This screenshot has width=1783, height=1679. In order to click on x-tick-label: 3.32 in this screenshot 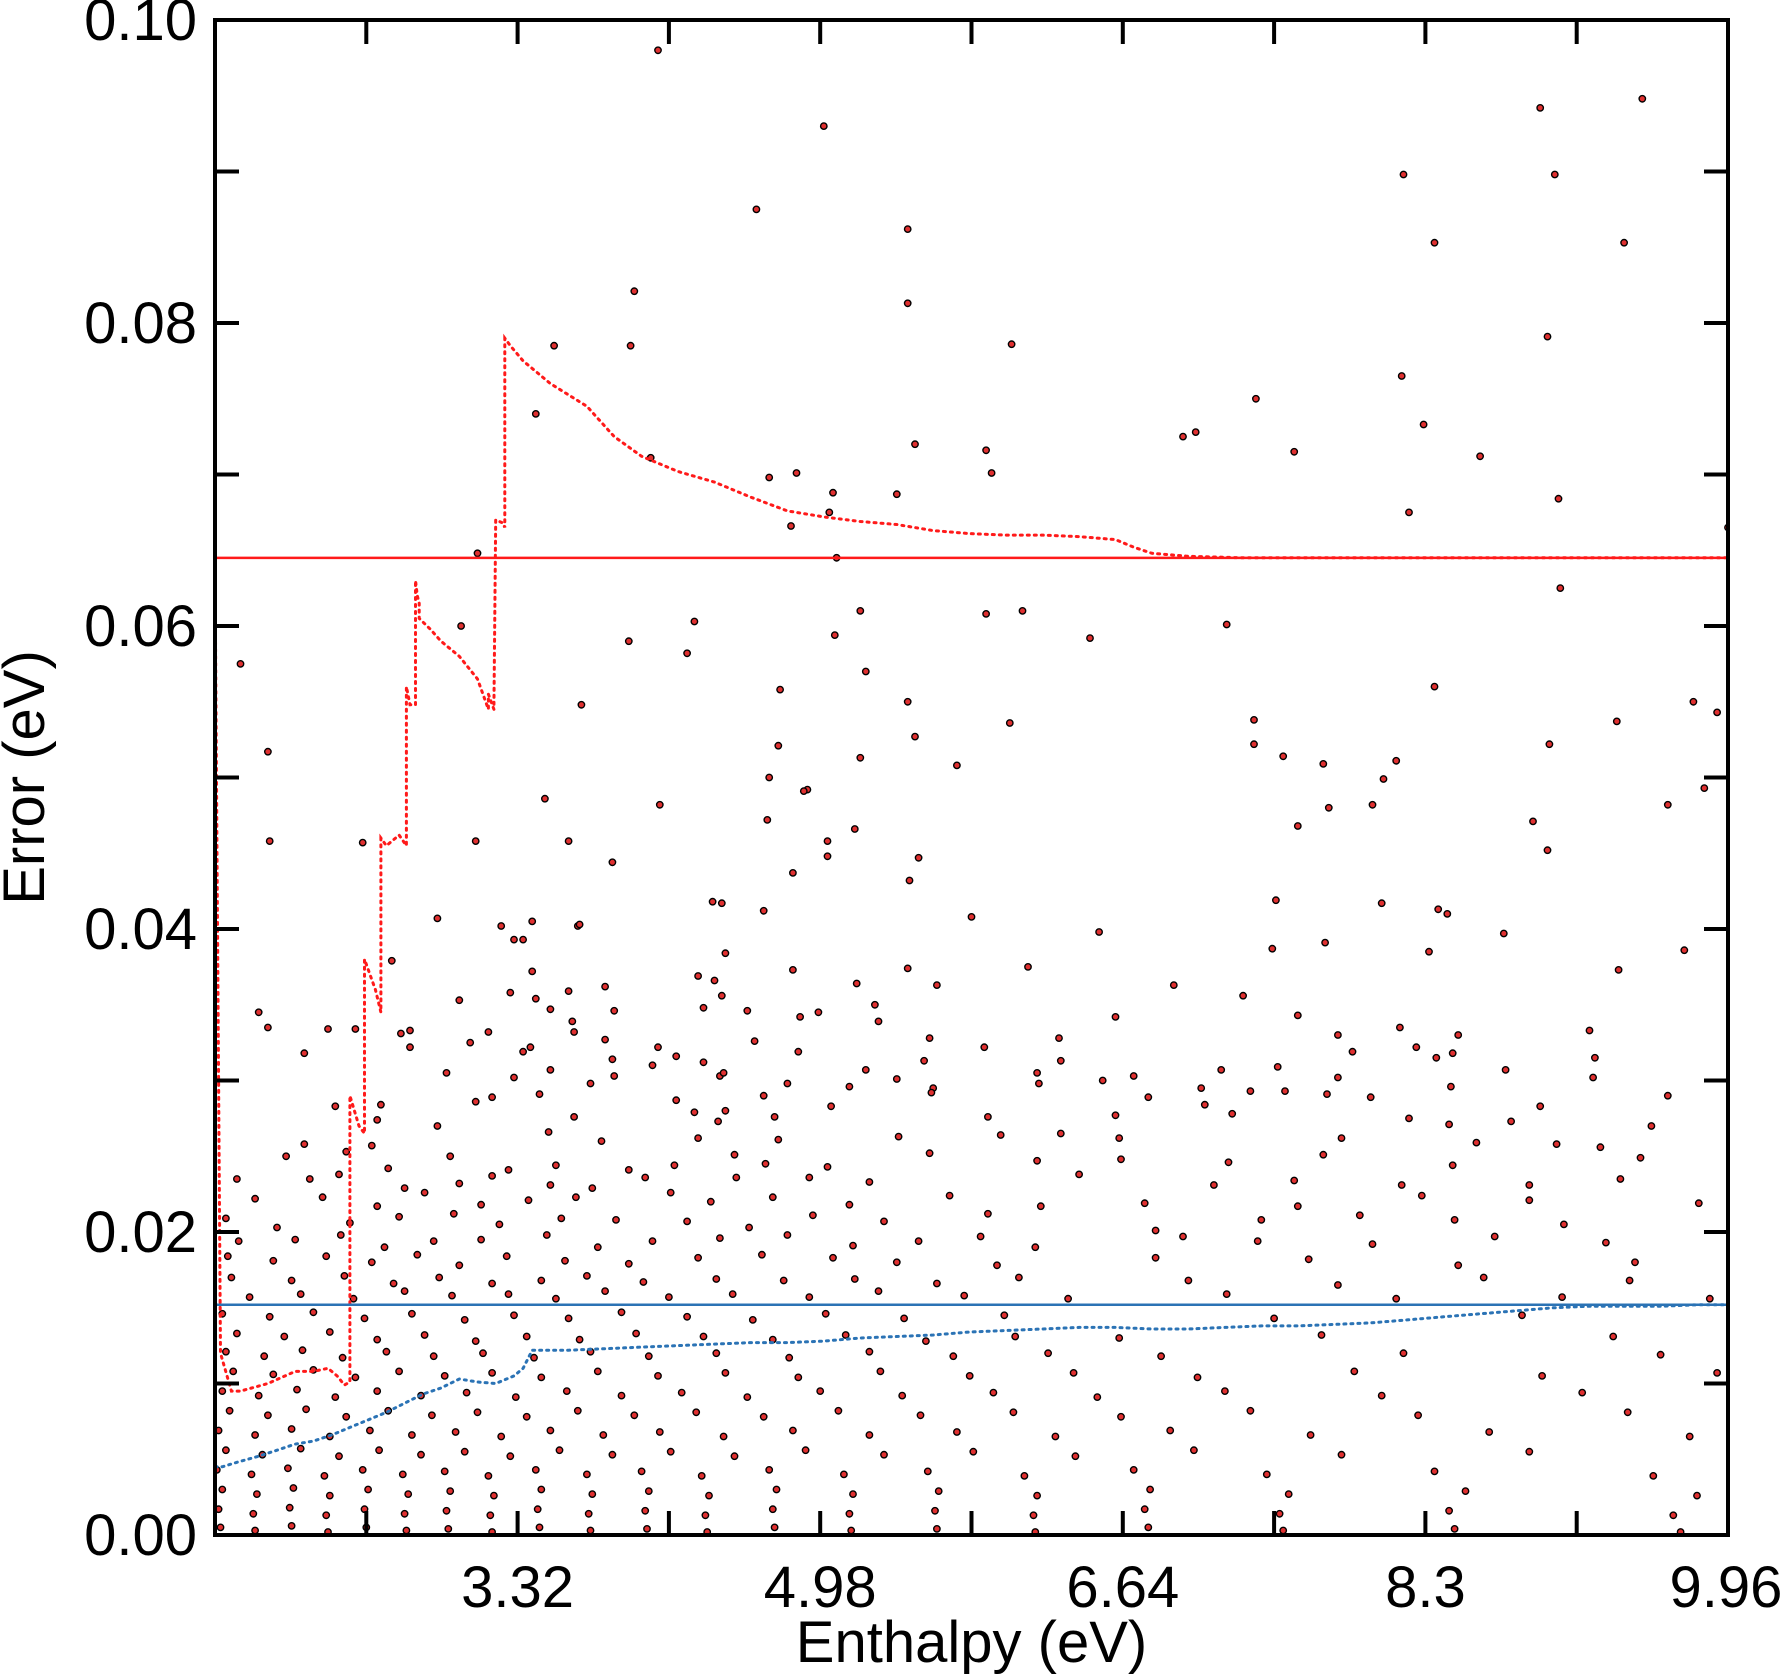, I will do `click(517, 1587)`.